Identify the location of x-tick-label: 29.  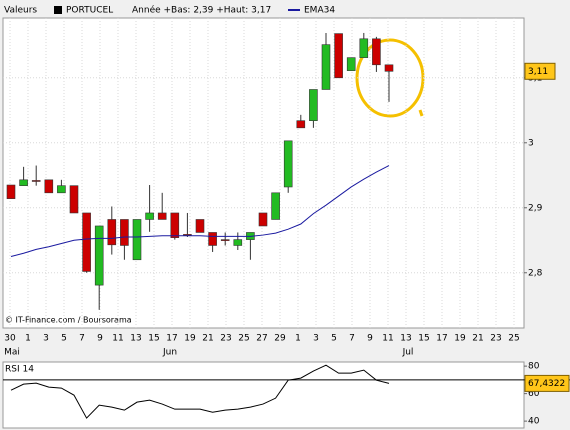
(280, 339).